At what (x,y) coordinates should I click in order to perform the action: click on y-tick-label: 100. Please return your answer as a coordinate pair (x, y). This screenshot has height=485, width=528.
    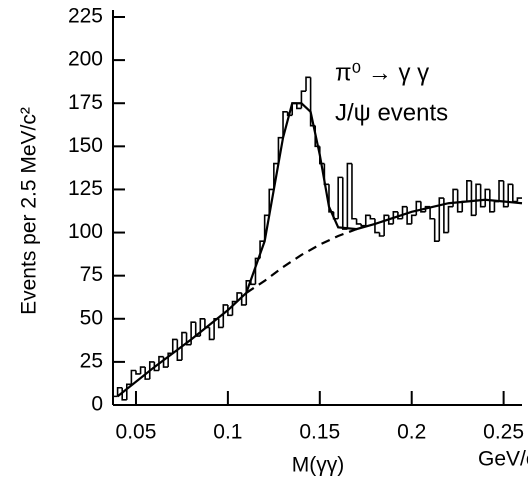
    Looking at the image, I should click on (85, 231).